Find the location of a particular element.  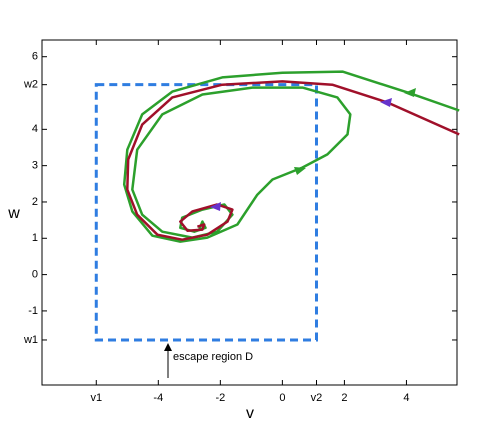

x-tick-label: v2 is located at coordinates (317, 398).